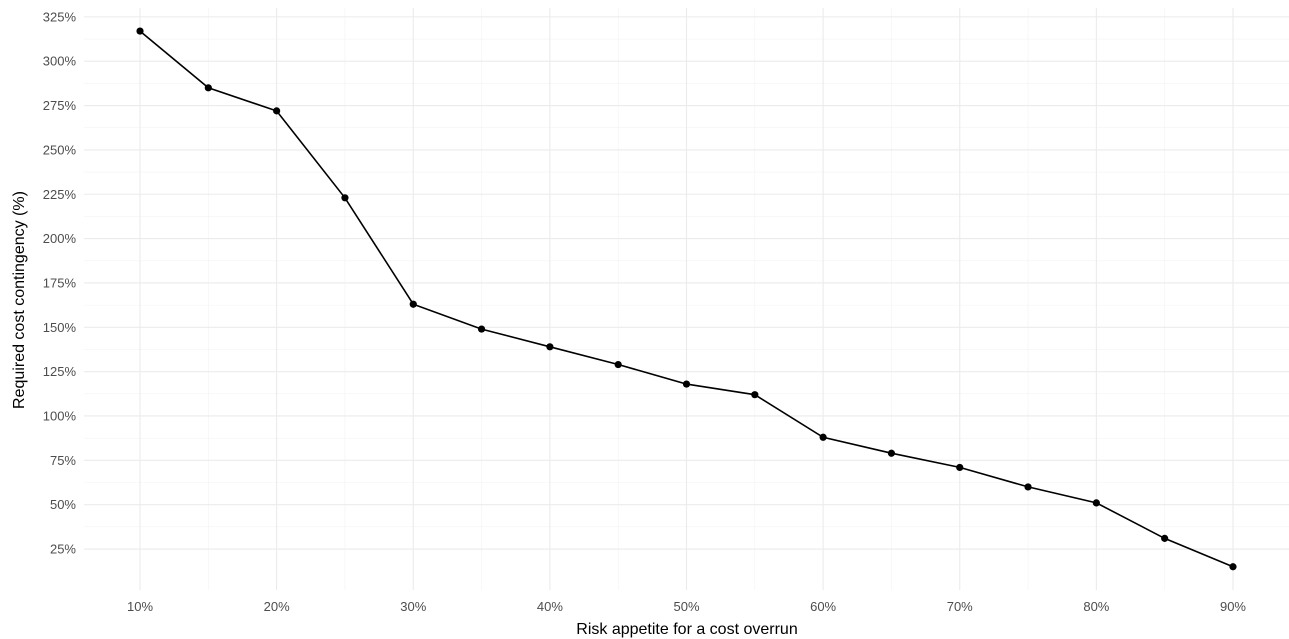 The image size is (1289, 639). I want to click on y-tick-label: 275%, so click(60, 105).